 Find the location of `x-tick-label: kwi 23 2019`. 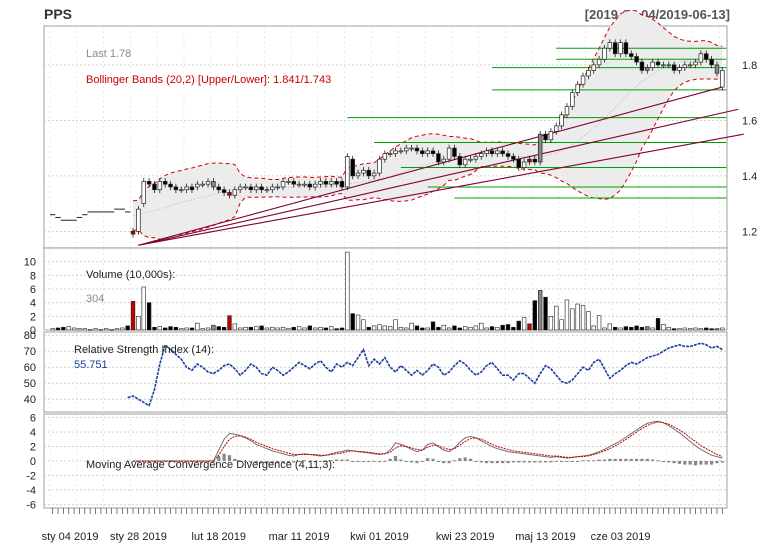

x-tick-label: kwi 23 2019 is located at coordinates (465, 537).